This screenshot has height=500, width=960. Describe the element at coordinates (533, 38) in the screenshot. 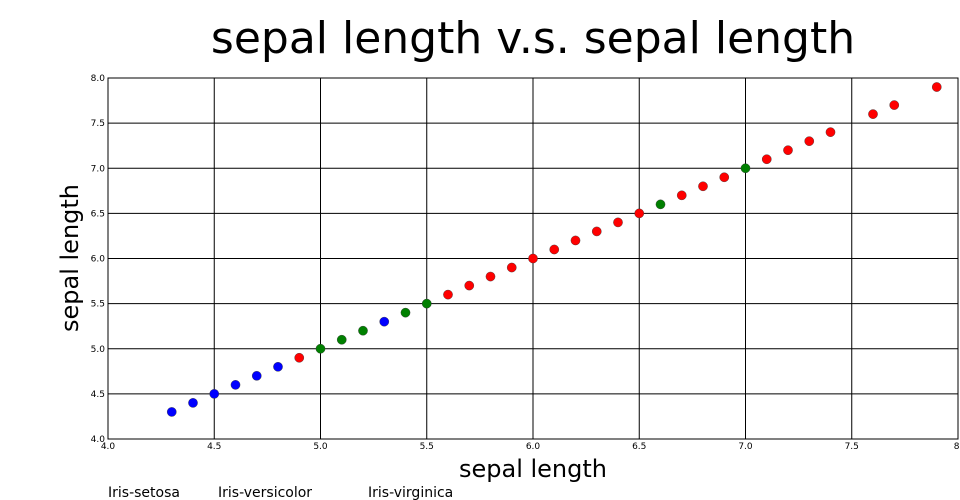

I see `chart-title: sepal length v.s. sepal length` at that location.